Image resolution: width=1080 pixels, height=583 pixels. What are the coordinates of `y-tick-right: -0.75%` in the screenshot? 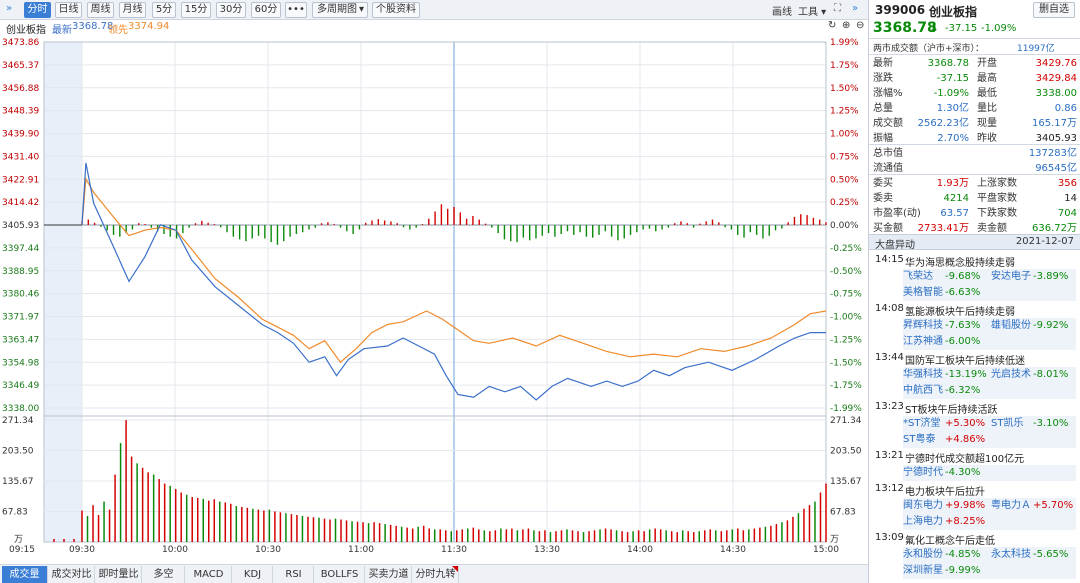 It's located at (846, 295).